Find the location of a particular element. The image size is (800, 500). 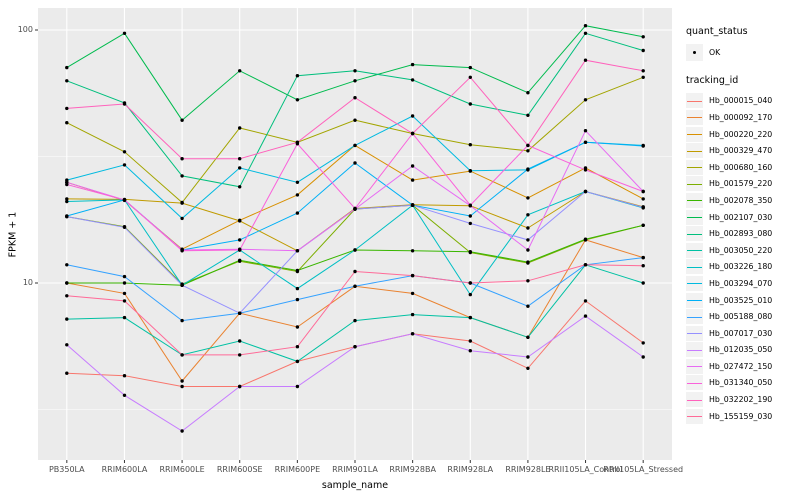

legend-item-Hb_005188_080: Hb_005188_080 is located at coordinates (742, 316).